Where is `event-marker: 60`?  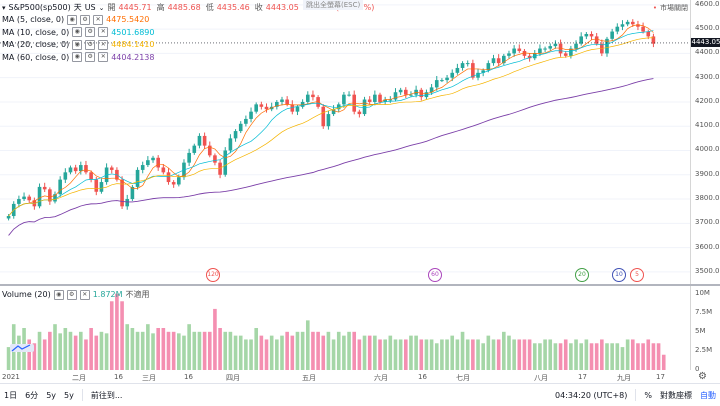
event-marker: 60 is located at coordinates (435, 275).